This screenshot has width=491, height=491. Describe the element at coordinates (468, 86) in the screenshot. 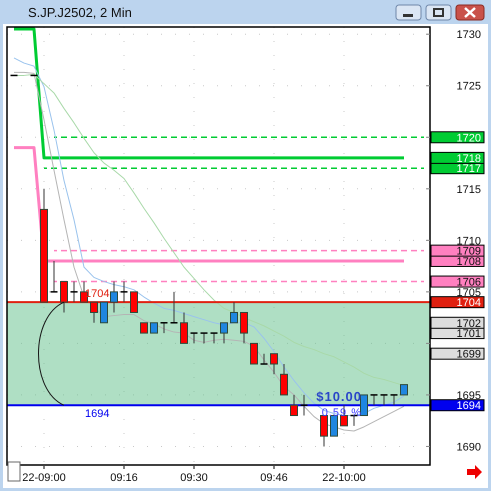

I see `y-tick-label: 1725` at that location.